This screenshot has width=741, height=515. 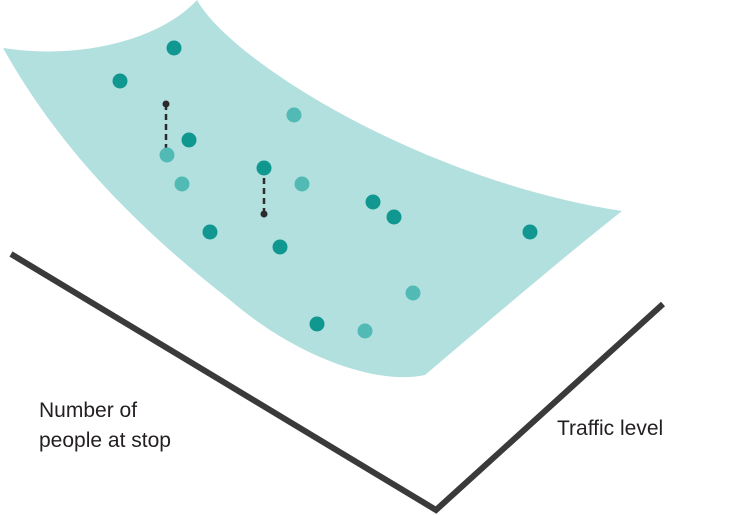 What do you see at coordinates (105, 440) in the screenshot?
I see `axis-label-people-line2: people at stop` at bounding box center [105, 440].